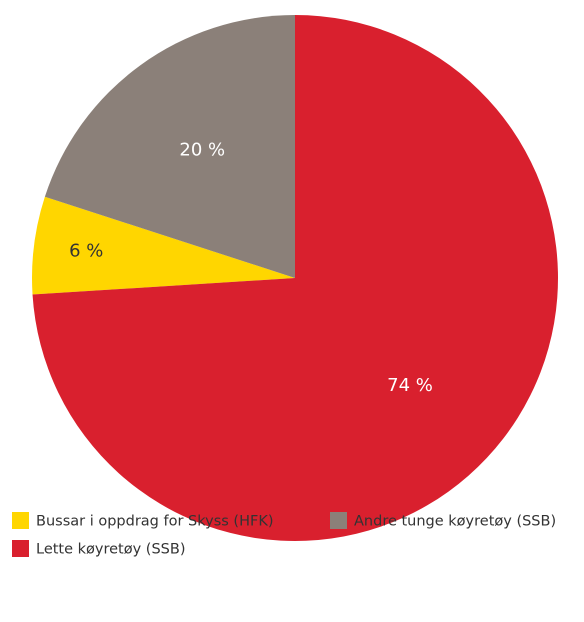 The image size is (584, 622). What do you see at coordinates (455, 522) in the screenshot?
I see `legend-label: Andre tunge køyretøy (SSB)` at bounding box center [455, 522].